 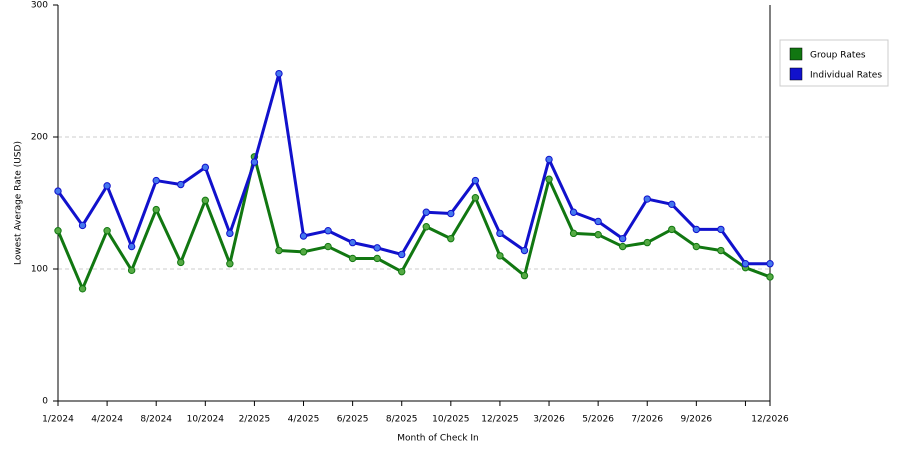 What do you see at coordinates (450, 420) in the screenshot?
I see `x-tick-label: 10/2025` at bounding box center [450, 420].